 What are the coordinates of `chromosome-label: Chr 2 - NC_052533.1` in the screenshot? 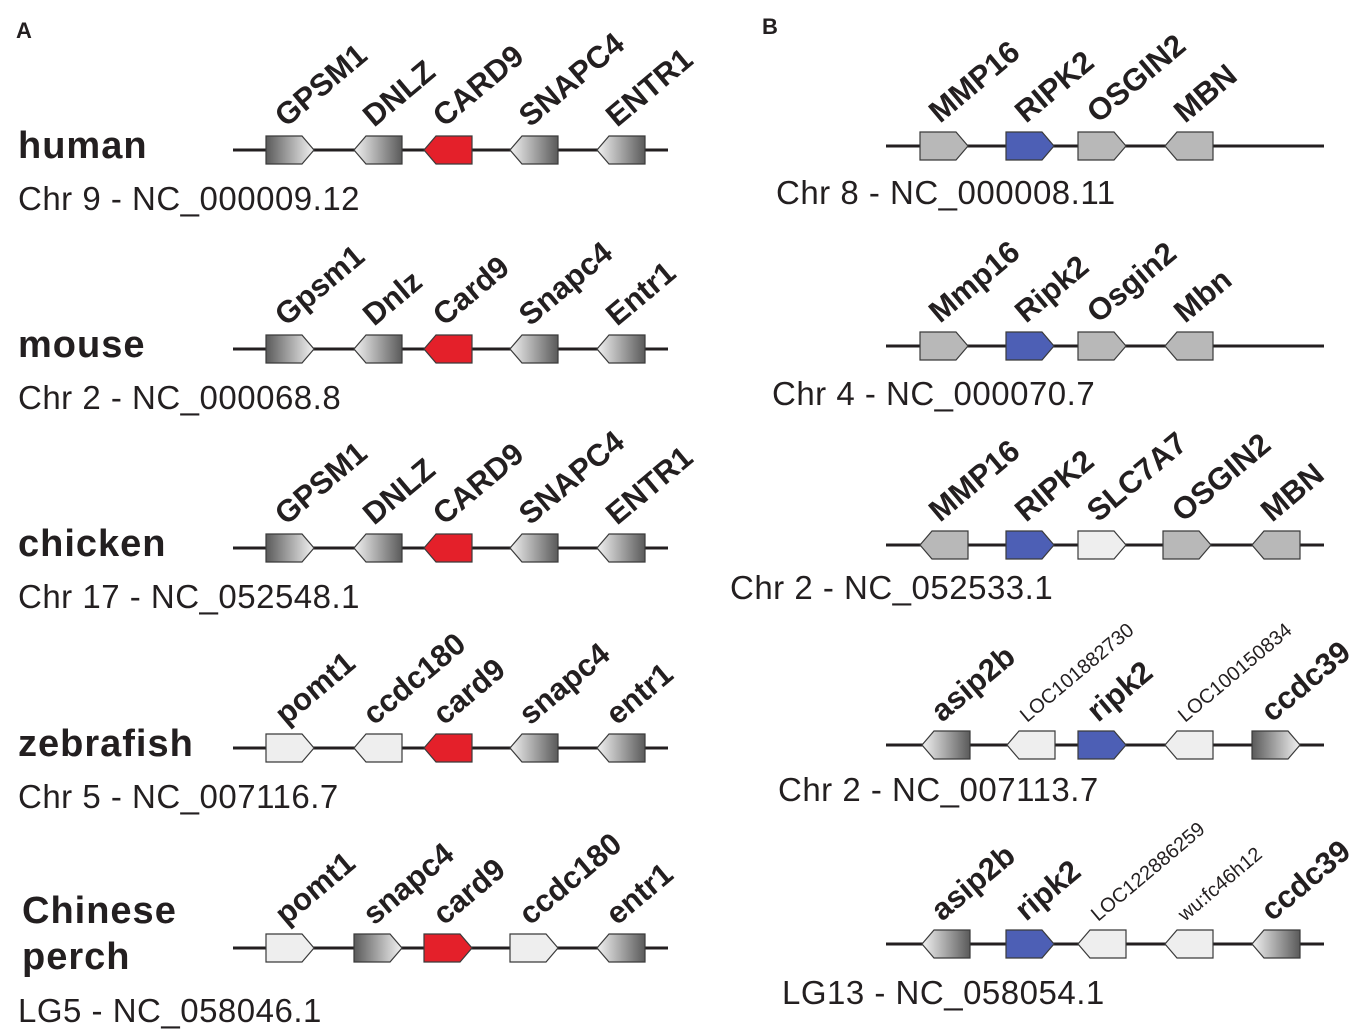 It's located at (891, 587).